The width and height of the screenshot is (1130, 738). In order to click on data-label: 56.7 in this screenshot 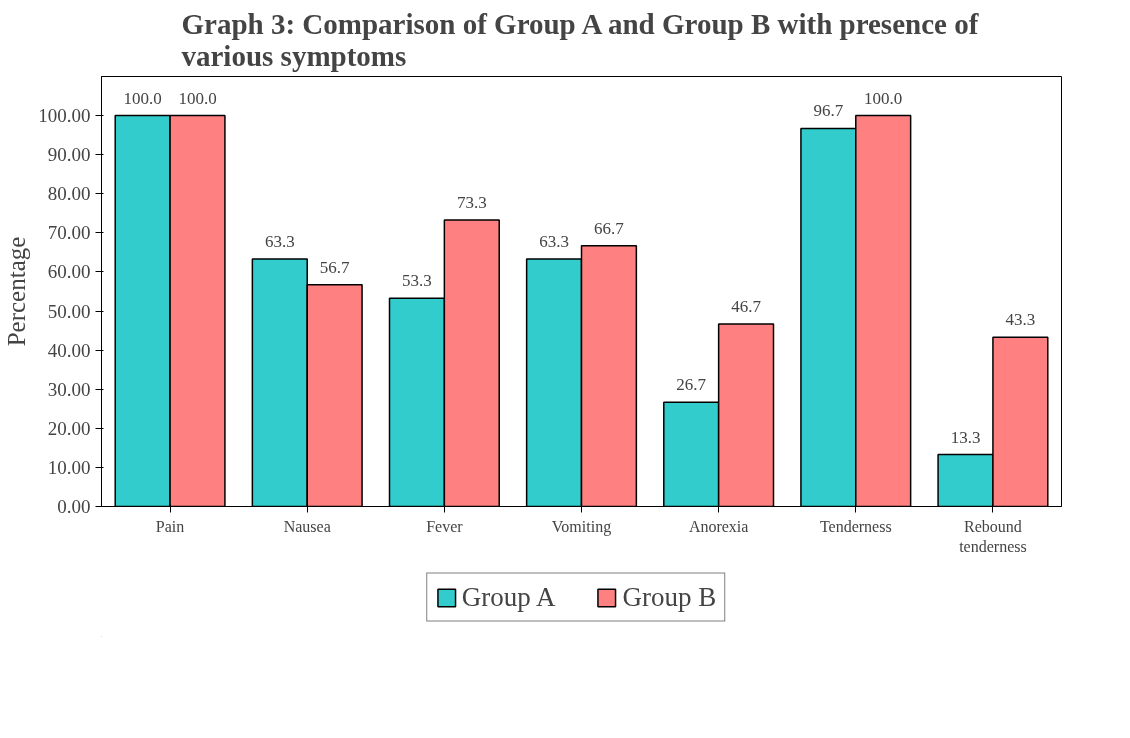, I will do `click(335, 267)`.